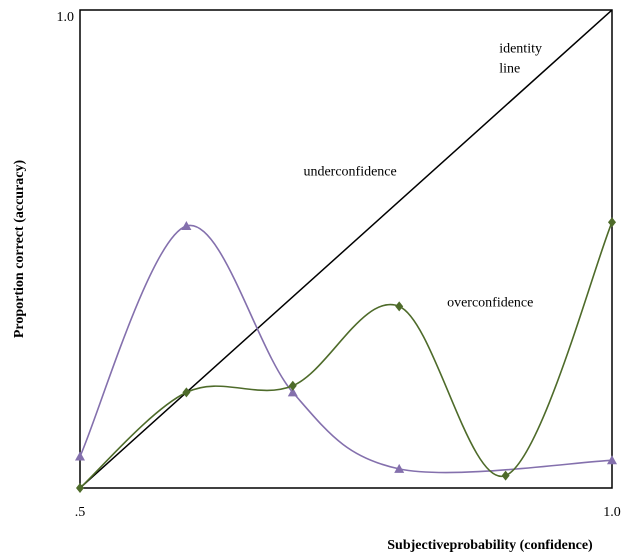 Image resolution: width=624 pixels, height=560 pixels. I want to click on annotation: identity, so click(520, 48).